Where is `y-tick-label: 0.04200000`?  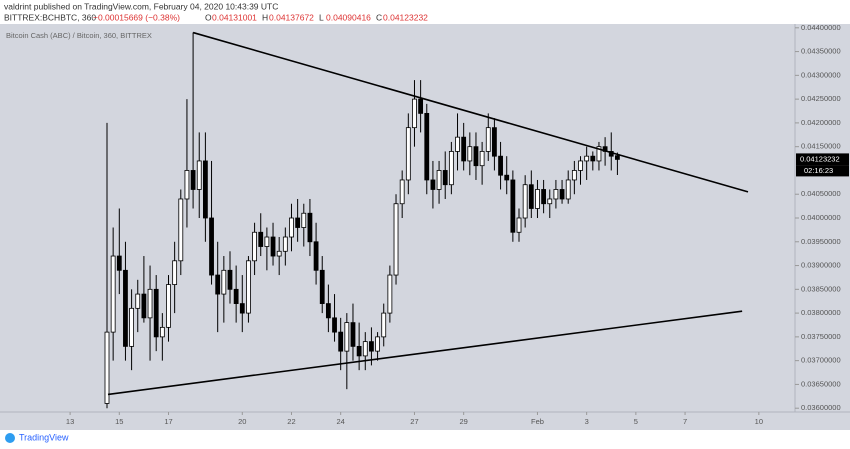
y-tick-label: 0.04200000 is located at coordinates (821, 122).